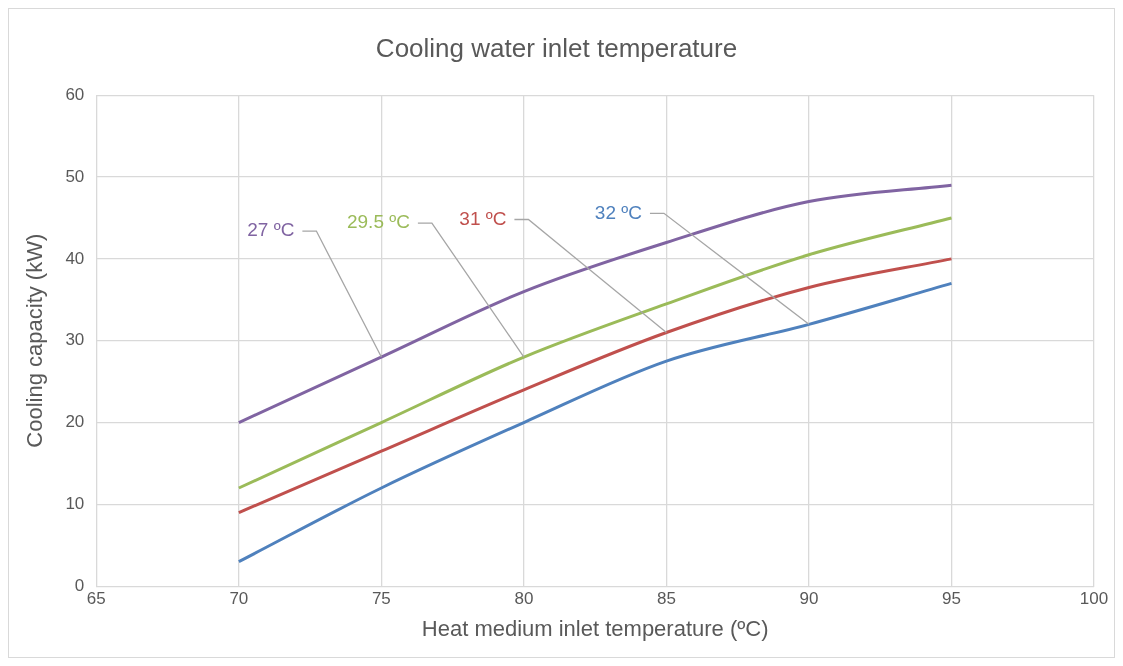 Image resolution: width=1123 pixels, height=666 pixels. Describe the element at coordinates (381, 599) in the screenshot. I see `x-tick-label: 75` at that location.